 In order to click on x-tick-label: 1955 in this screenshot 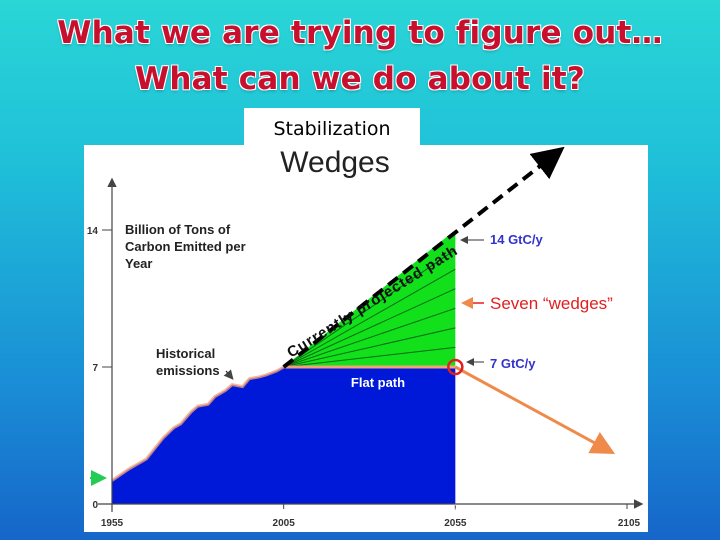, I will do `click(112, 523)`.